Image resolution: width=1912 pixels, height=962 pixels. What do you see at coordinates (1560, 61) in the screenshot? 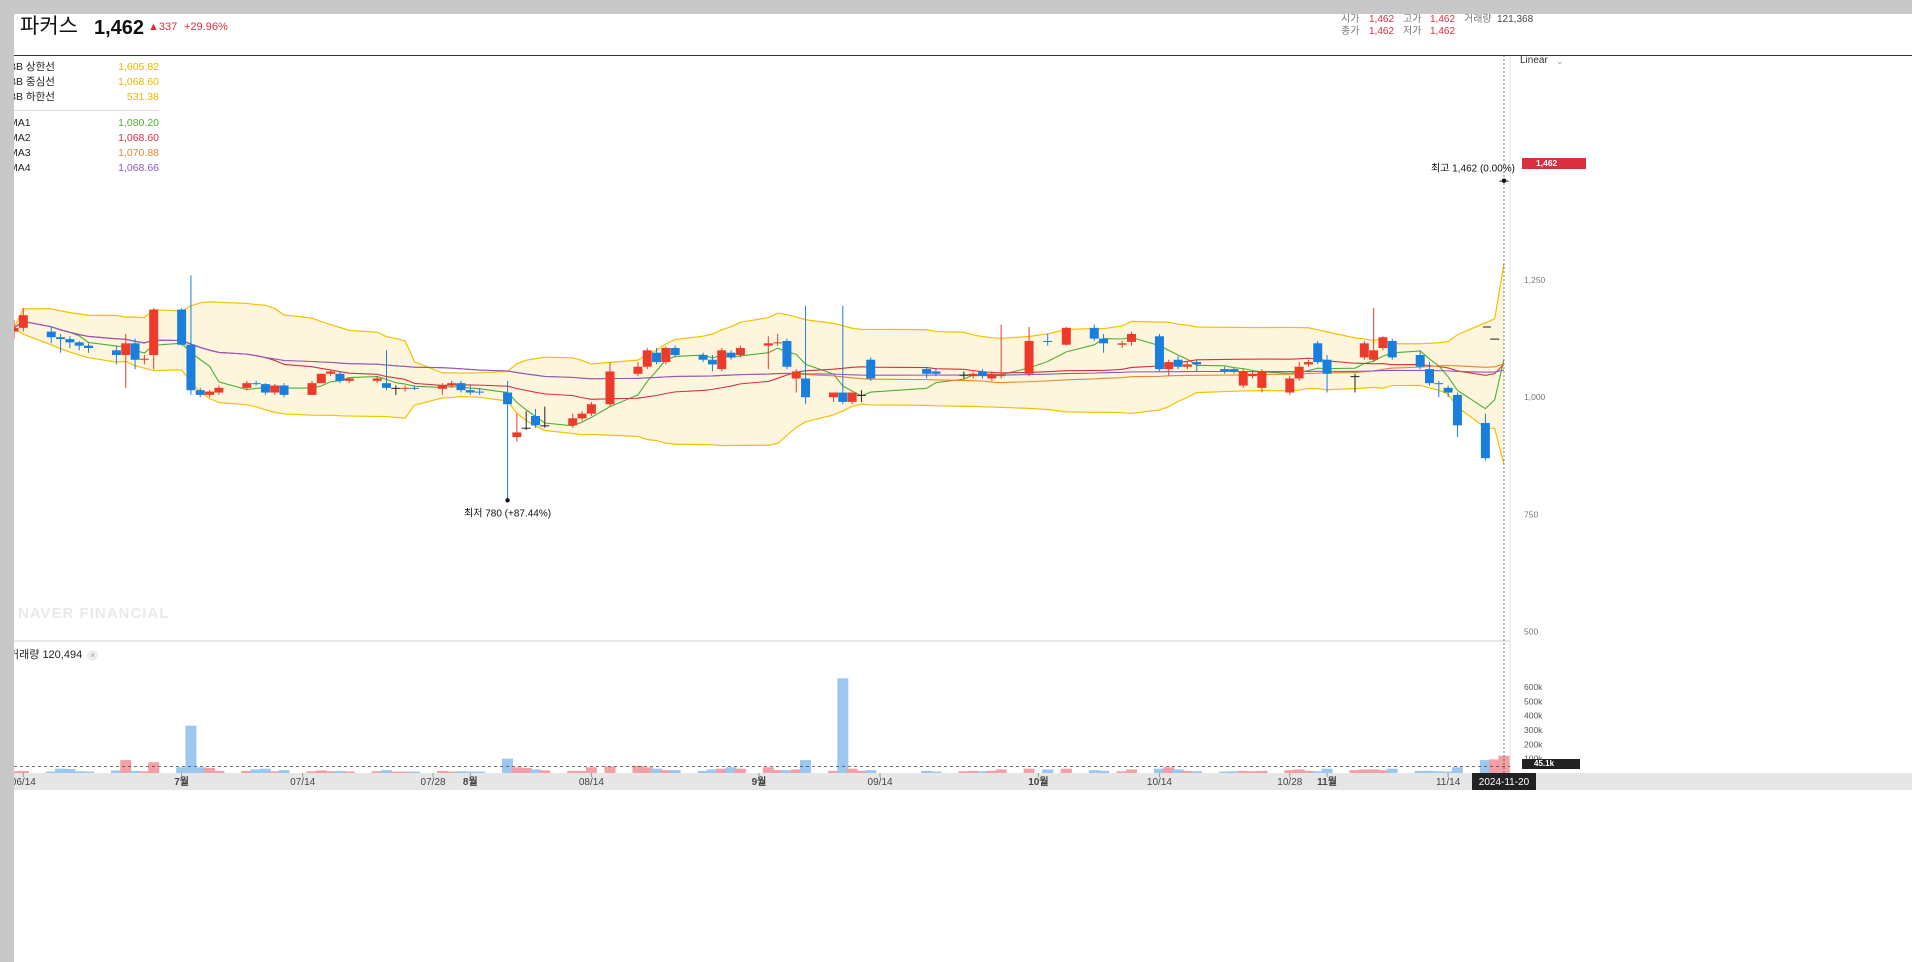
I see `chevron-down-icon: ⌄` at bounding box center [1560, 61].